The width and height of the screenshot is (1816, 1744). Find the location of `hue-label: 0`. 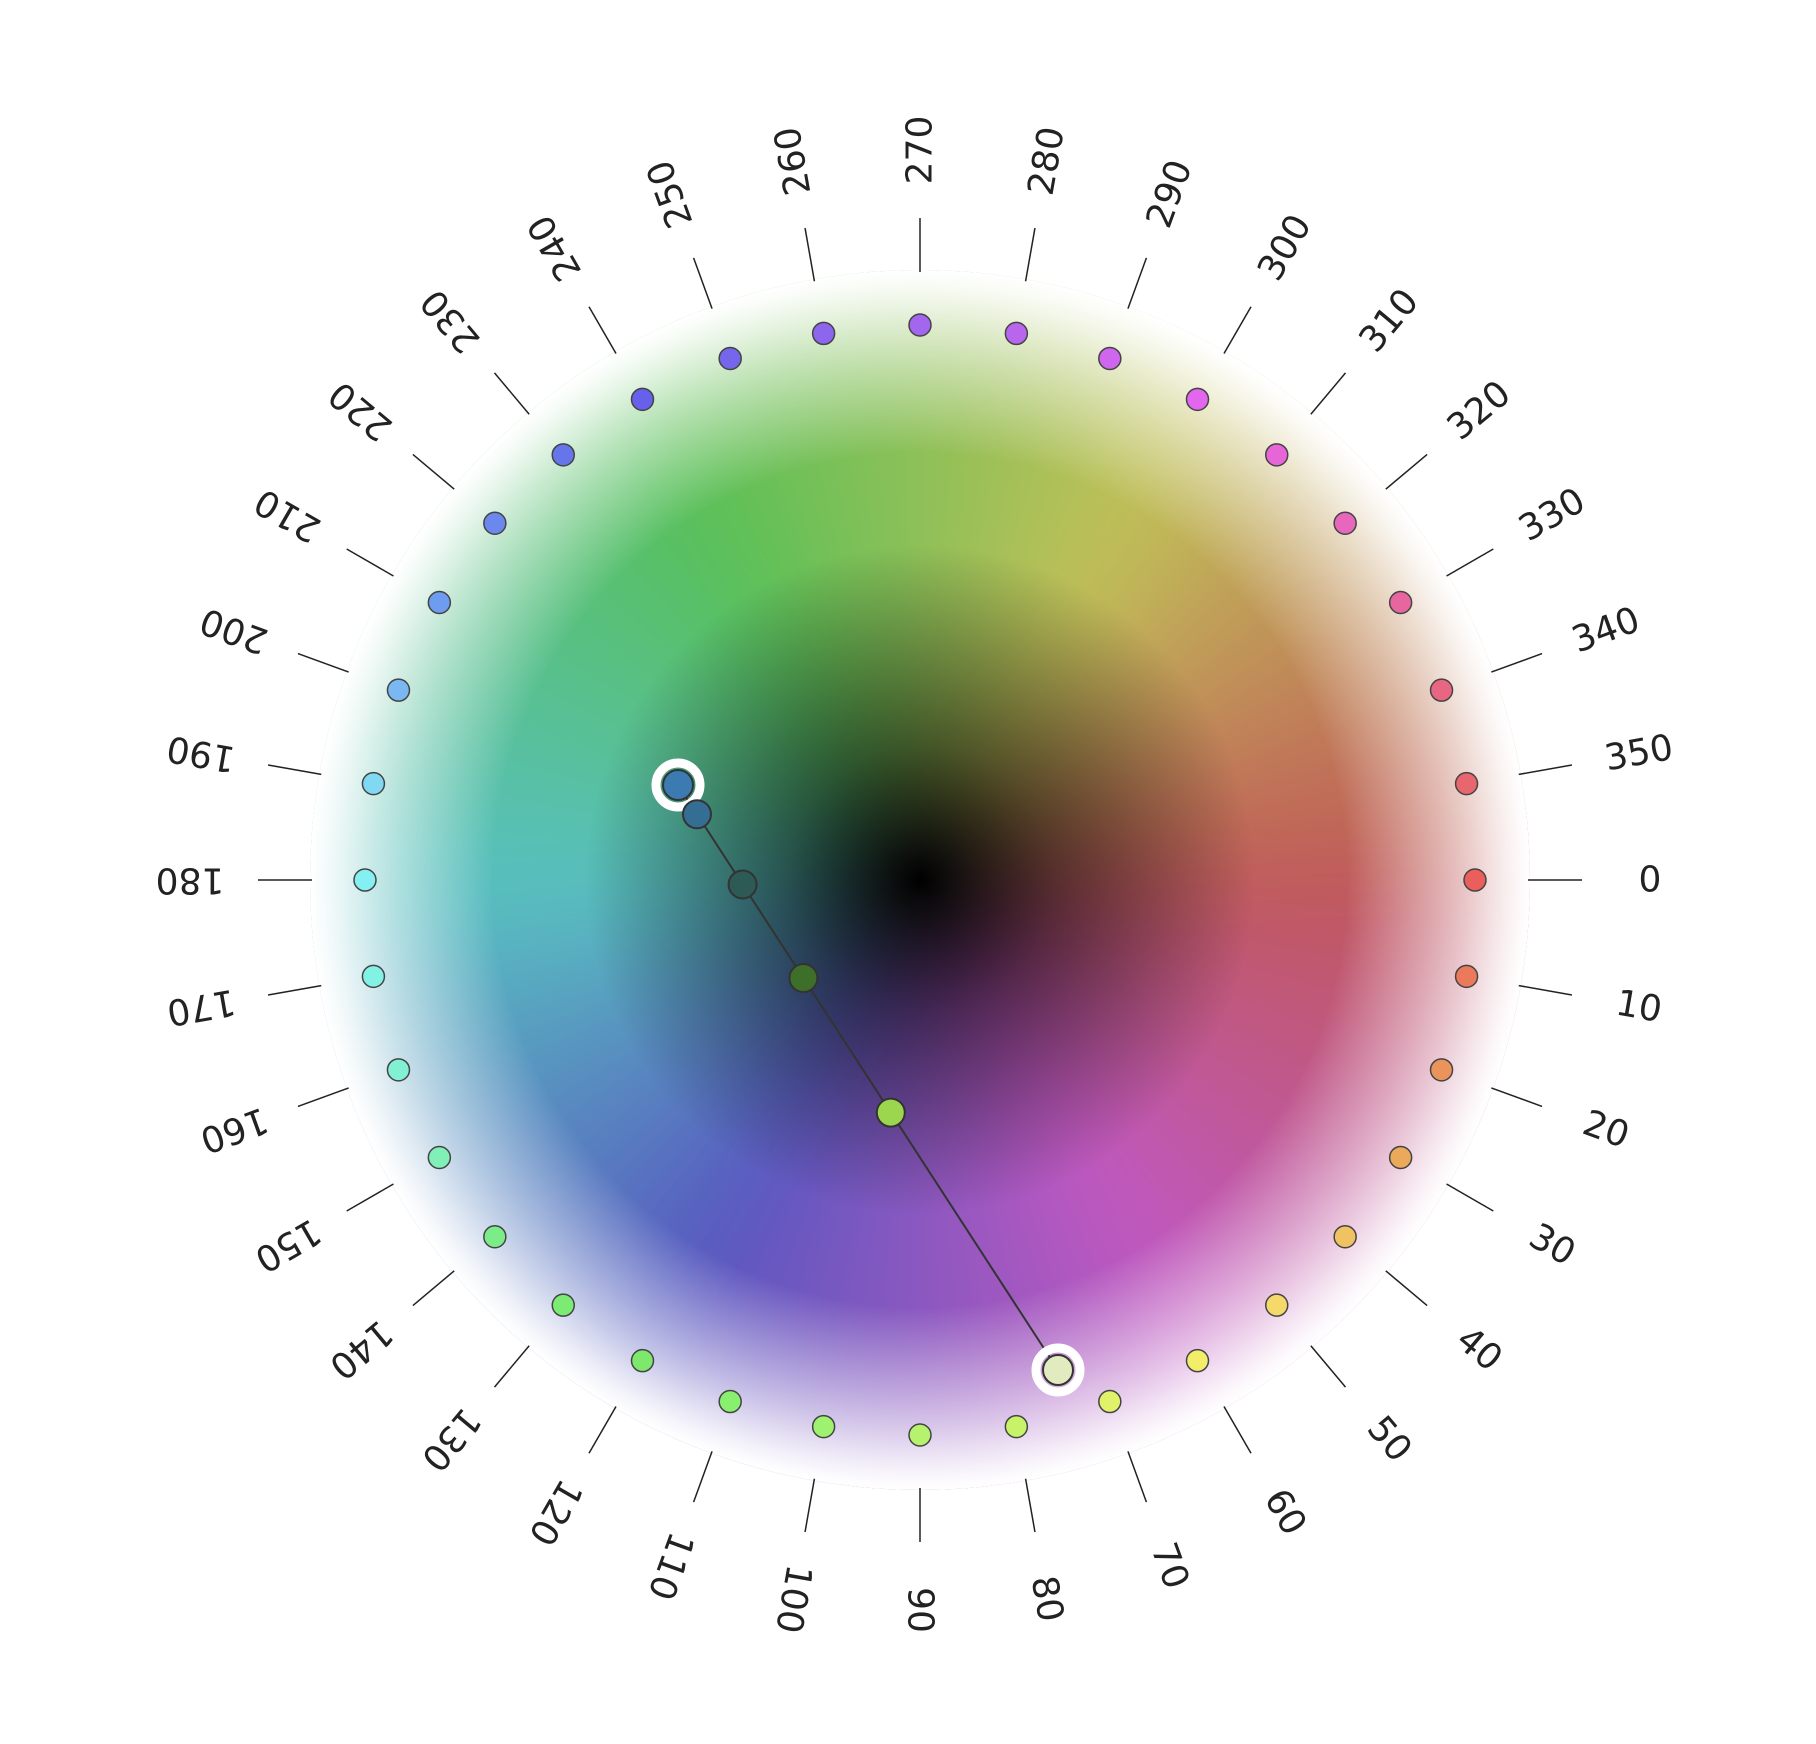

hue-label: 0 is located at coordinates (1650, 880).